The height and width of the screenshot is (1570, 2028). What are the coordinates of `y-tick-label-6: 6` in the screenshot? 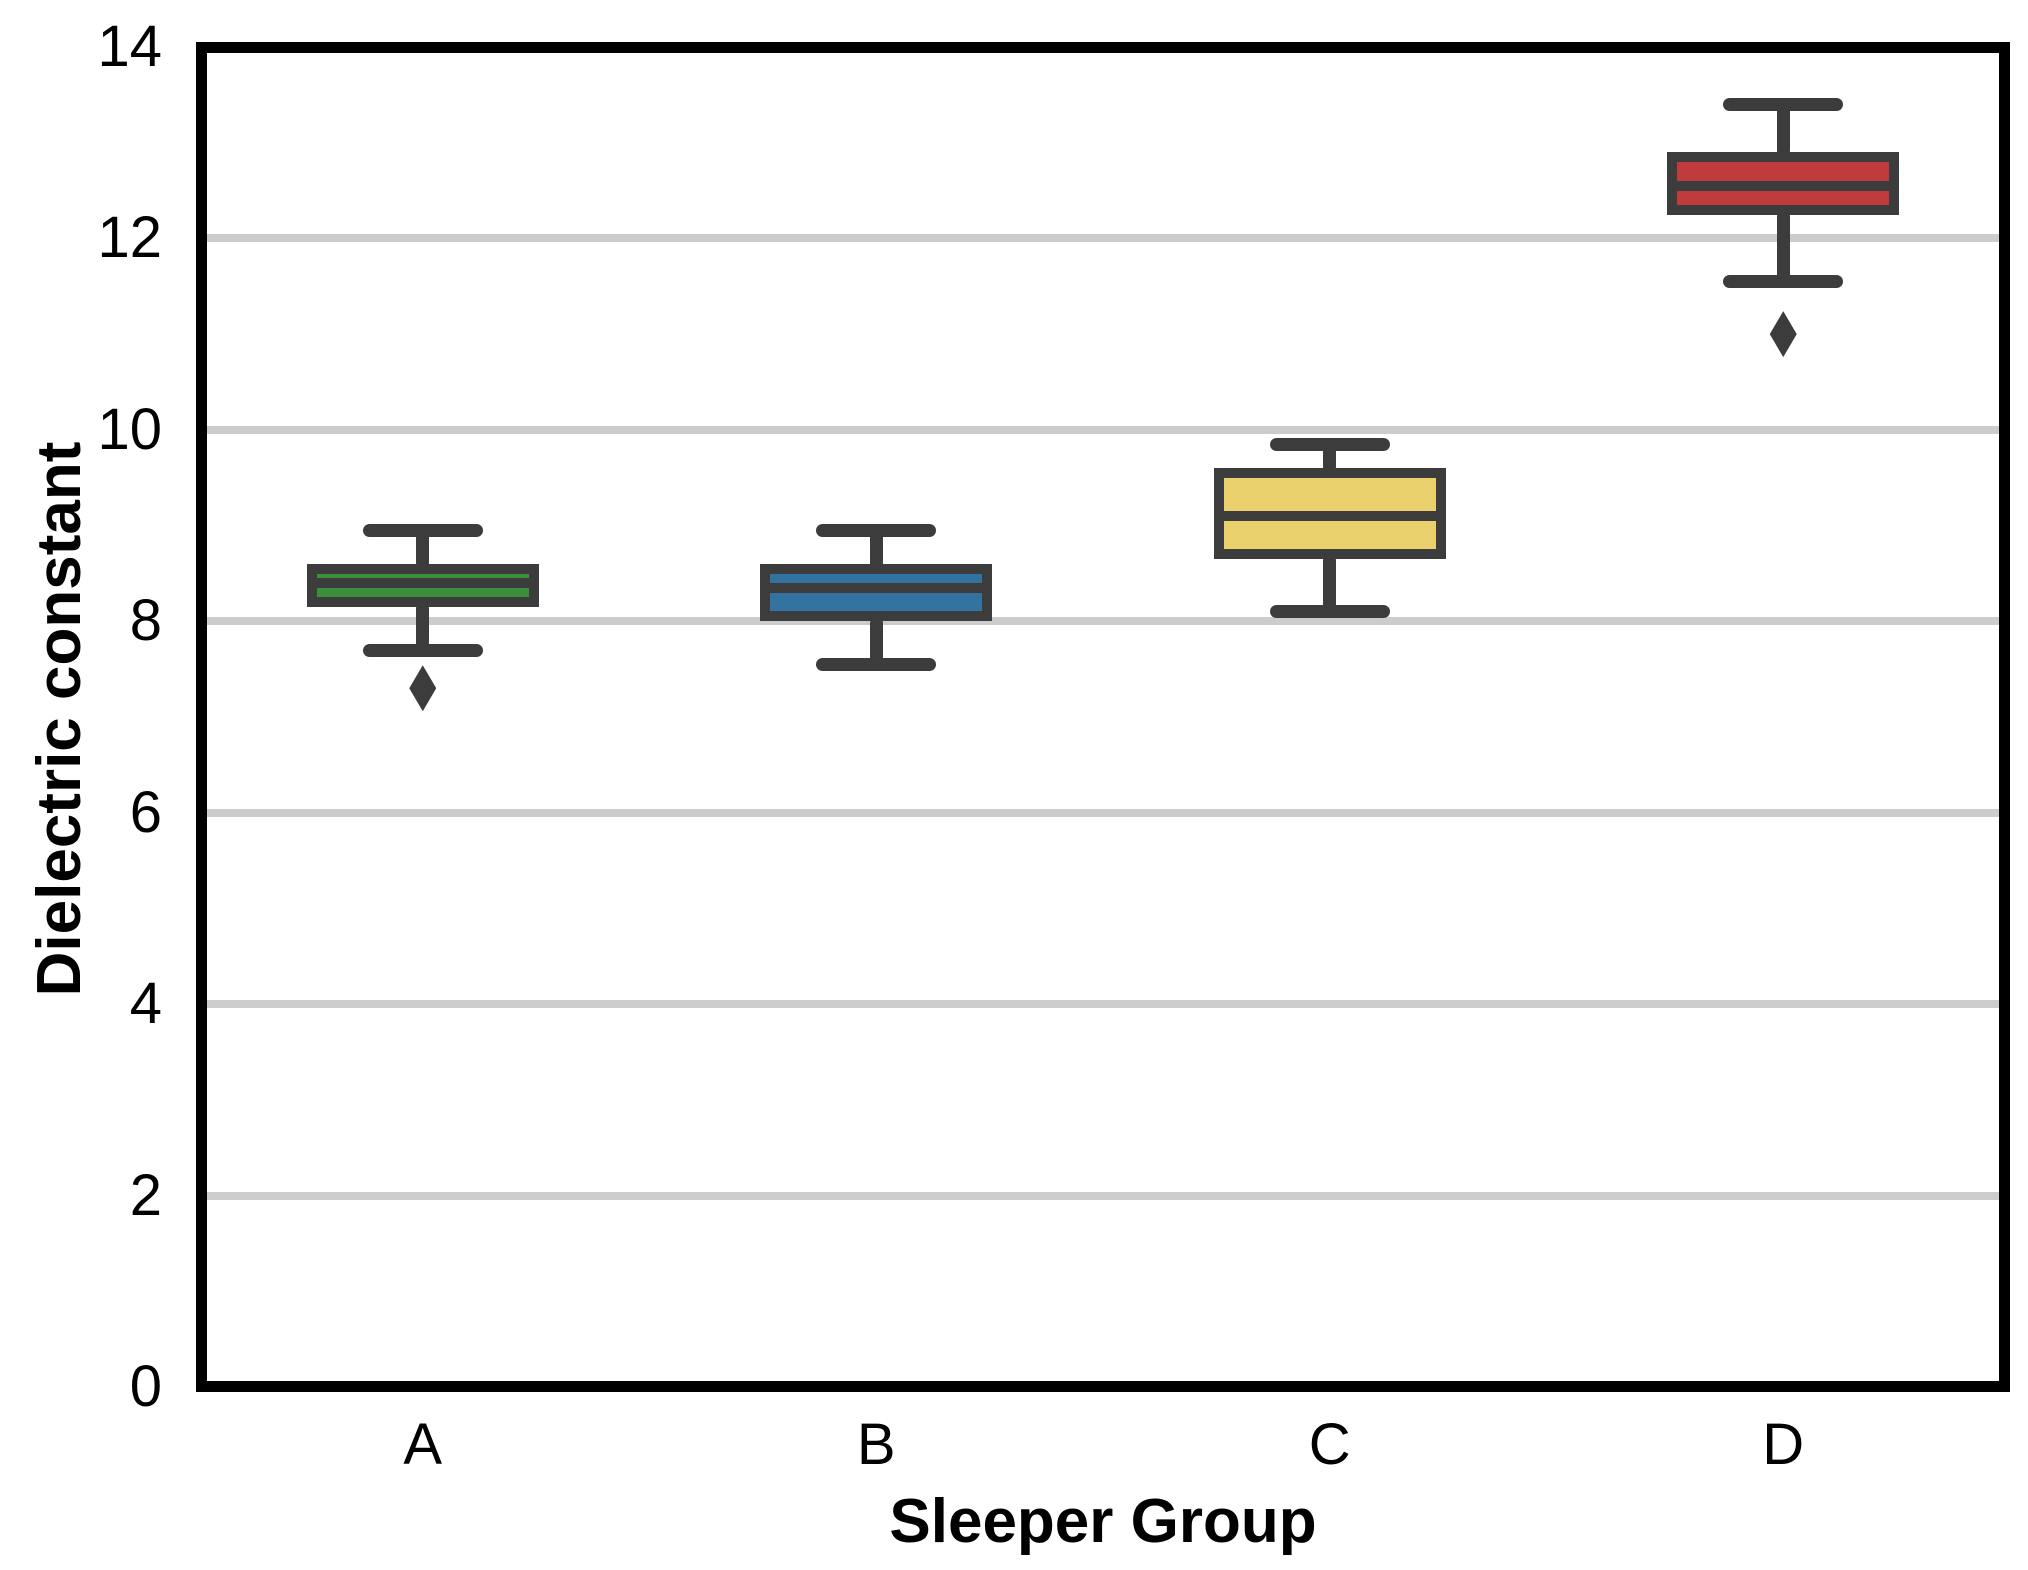 It's located at (145, 812).